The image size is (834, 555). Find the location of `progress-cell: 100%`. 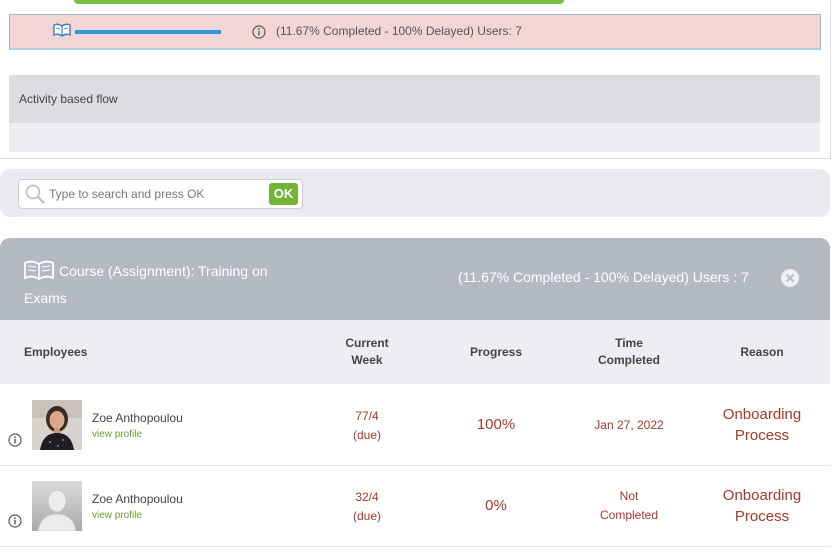

progress-cell: 100% is located at coordinates (496, 424).